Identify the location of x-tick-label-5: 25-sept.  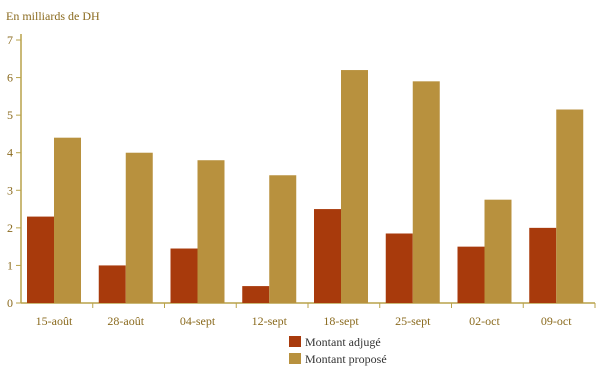
(413, 321).